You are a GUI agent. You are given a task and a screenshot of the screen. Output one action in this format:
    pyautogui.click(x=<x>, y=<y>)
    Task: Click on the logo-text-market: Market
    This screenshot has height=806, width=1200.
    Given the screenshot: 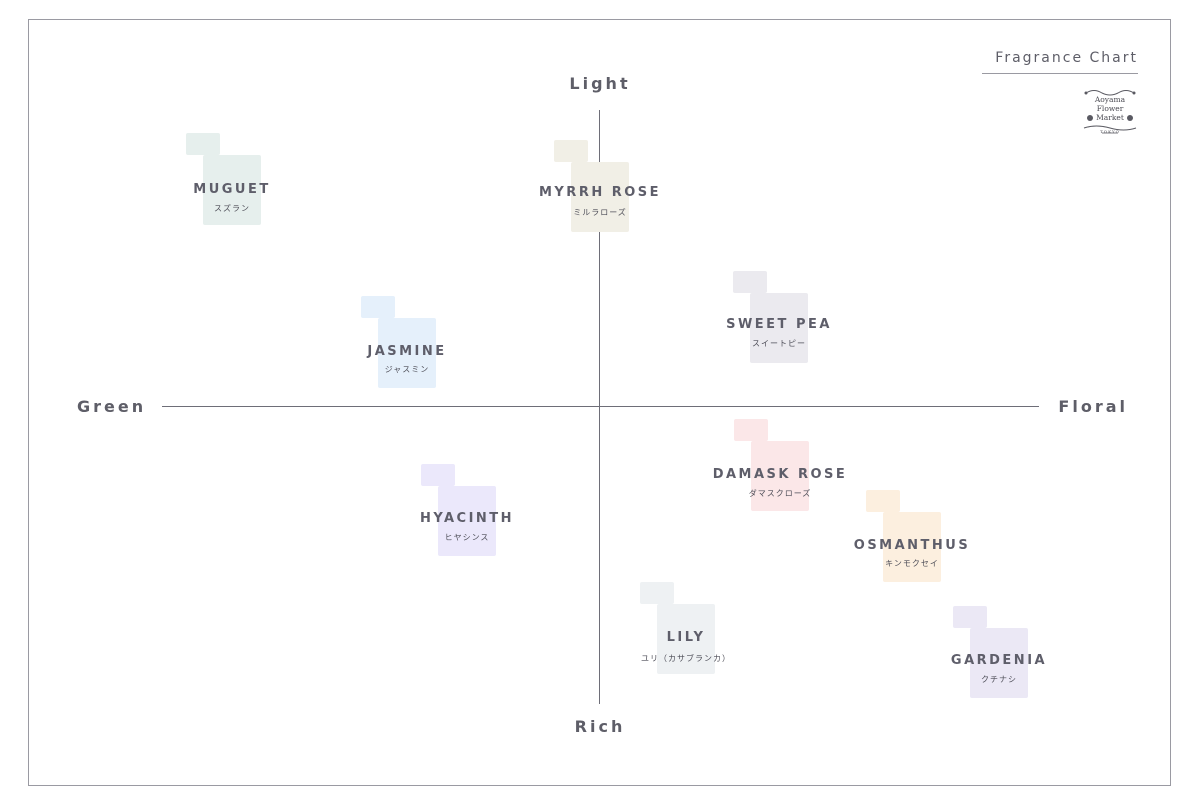 What is the action you would take?
    pyautogui.click(x=1110, y=117)
    